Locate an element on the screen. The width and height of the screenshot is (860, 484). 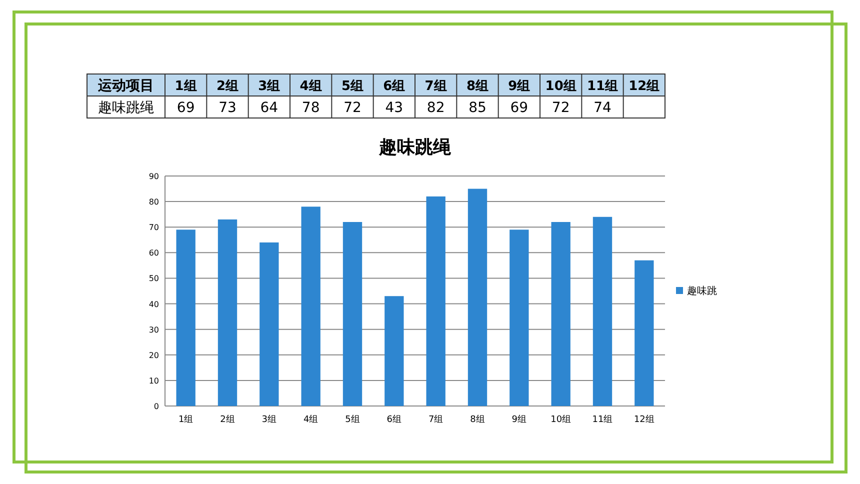
y-tick-label: 40 is located at coordinates (153, 304).